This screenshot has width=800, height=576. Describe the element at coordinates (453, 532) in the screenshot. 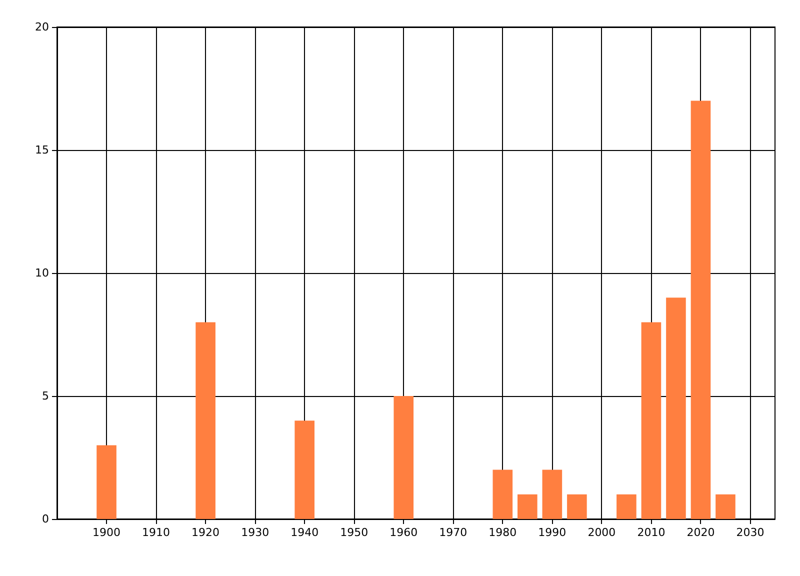

I see `x-tick-label: 1970` at that location.